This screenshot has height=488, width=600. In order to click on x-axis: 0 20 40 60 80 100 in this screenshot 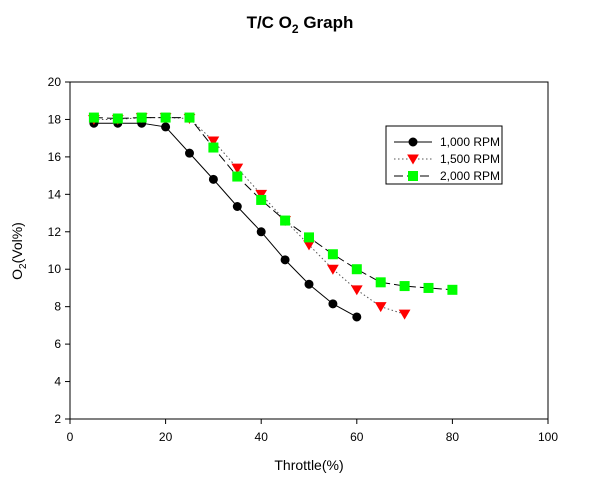, I will do `click(312, 431)`.